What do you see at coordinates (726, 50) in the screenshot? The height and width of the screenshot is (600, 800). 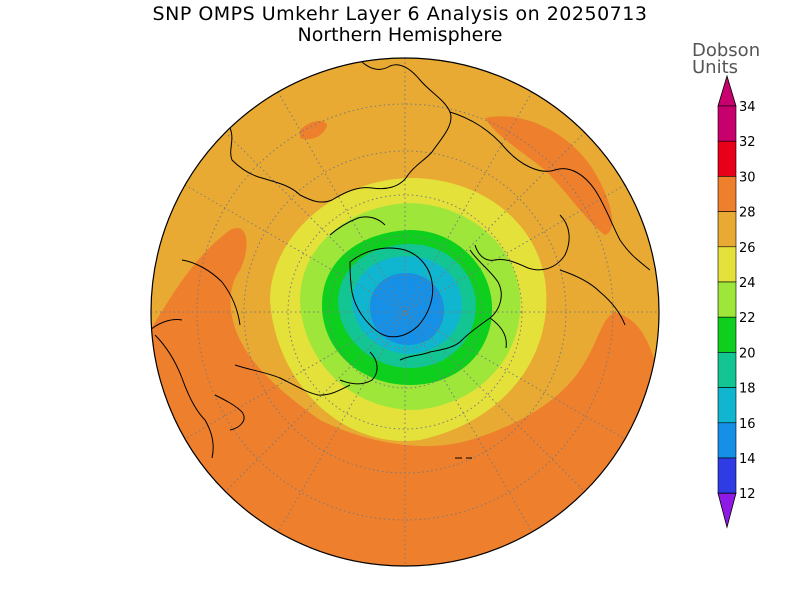 I see `colorbar-unit-line1: Dobson` at bounding box center [726, 50].